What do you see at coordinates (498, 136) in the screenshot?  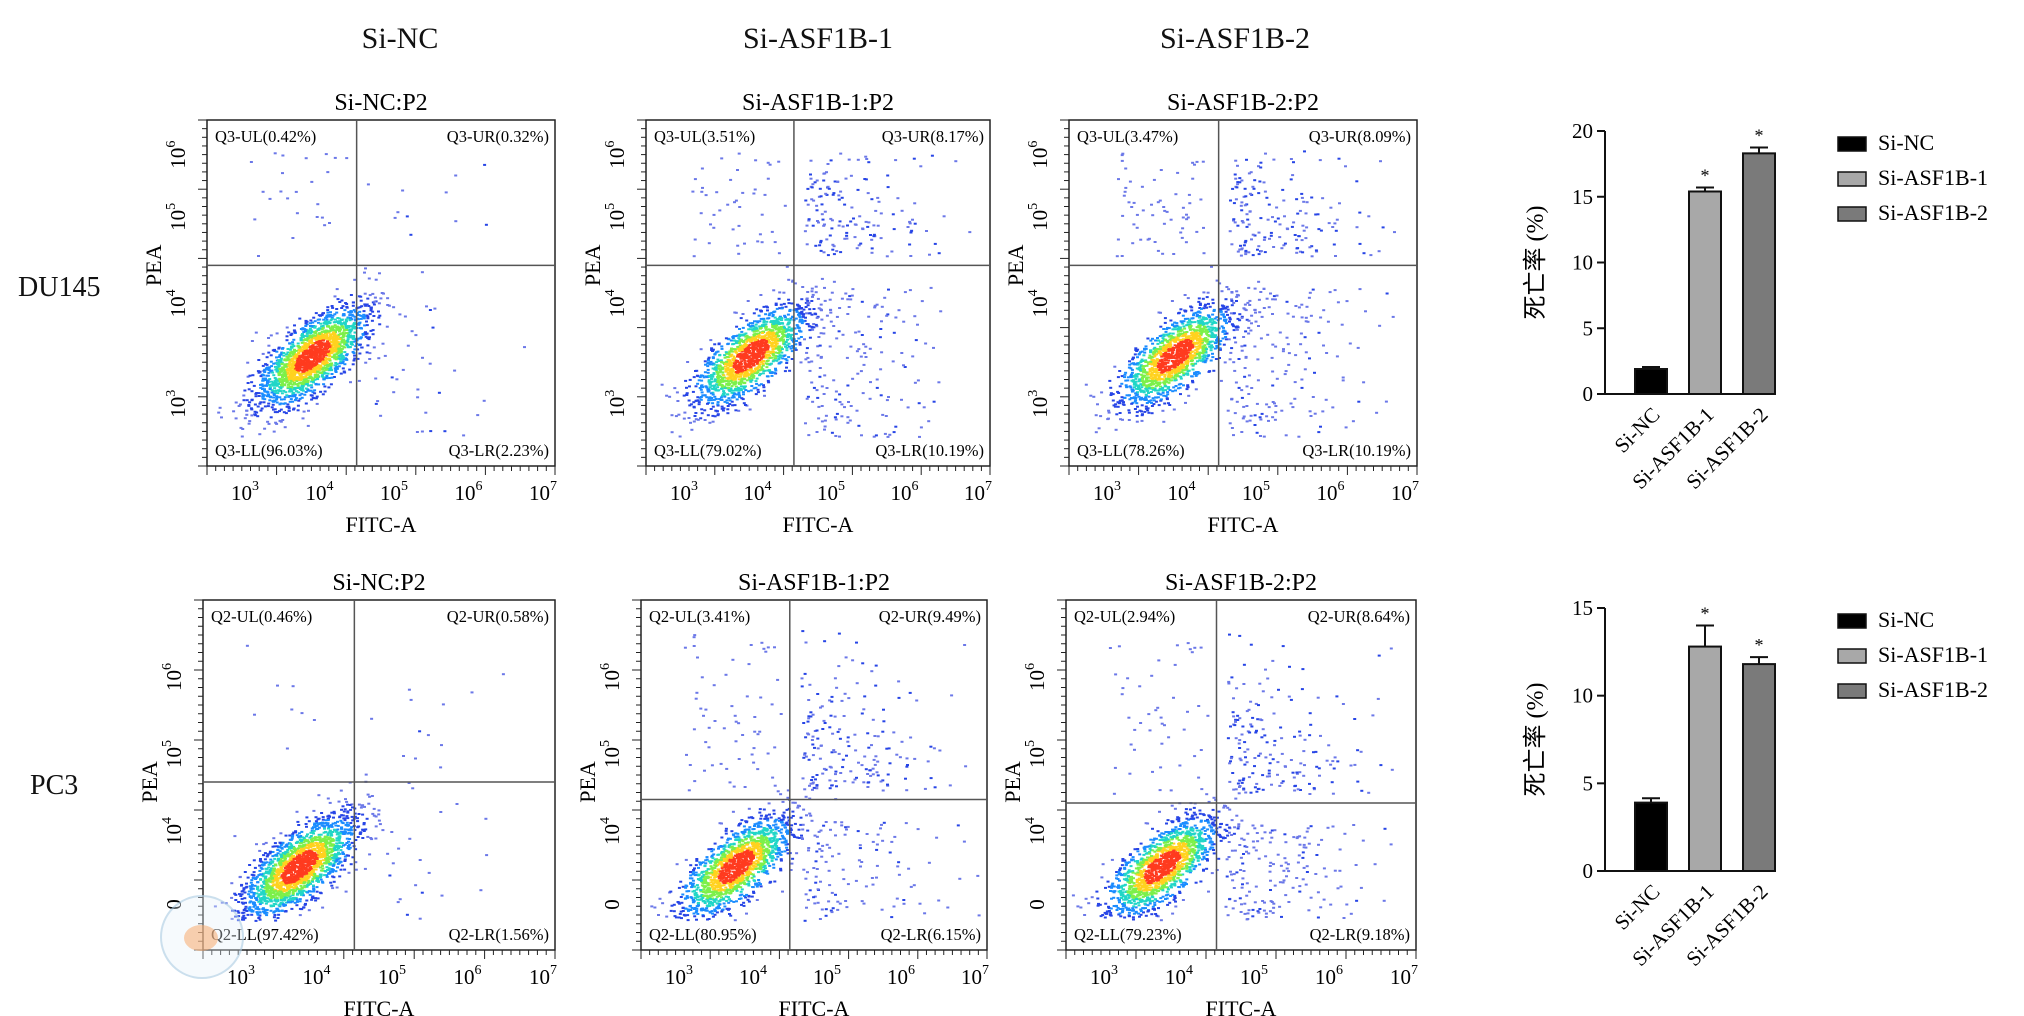 I see `quadrant-label-ur: Q3-UR(0.32%)` at bounding box center [498, 136].